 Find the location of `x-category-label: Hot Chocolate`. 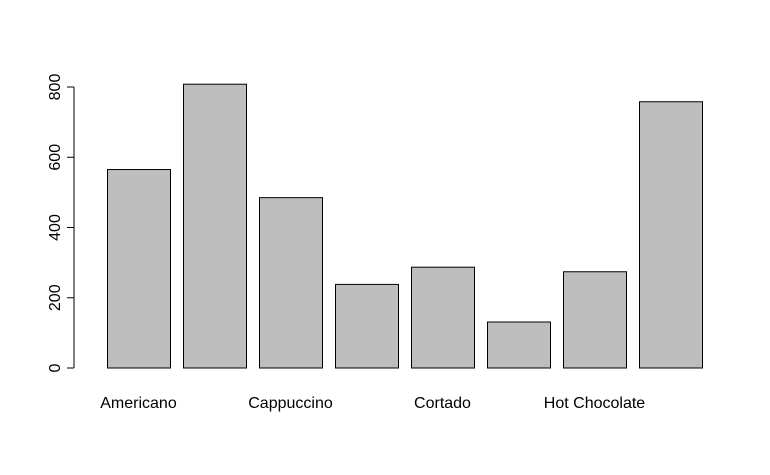

x-category-label: Hot Chocolate is located at coordinates (594, 403).